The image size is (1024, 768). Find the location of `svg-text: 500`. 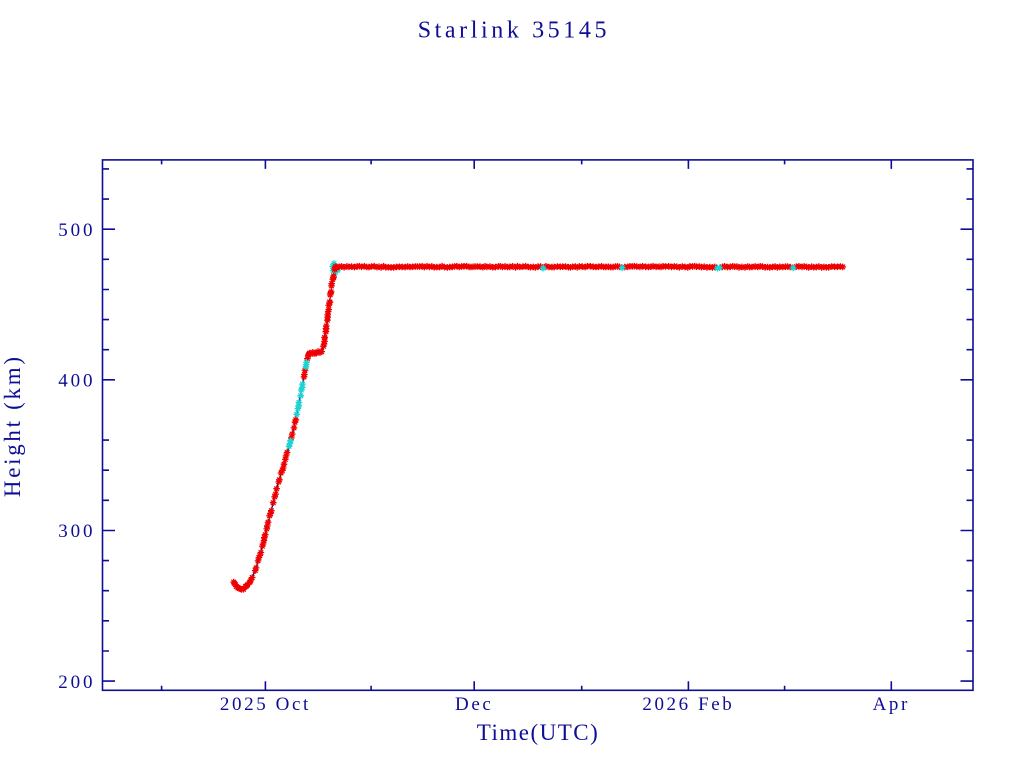

svg-text: 500 is located at coordinates (76, 230).